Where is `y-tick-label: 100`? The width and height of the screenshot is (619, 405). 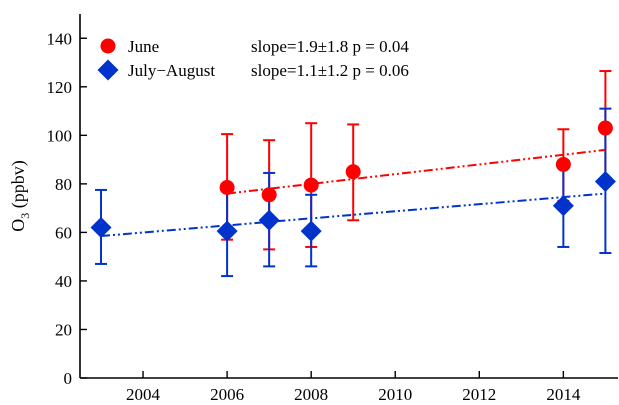 y-tick-label: 100 is located at coordinates (60, 135).